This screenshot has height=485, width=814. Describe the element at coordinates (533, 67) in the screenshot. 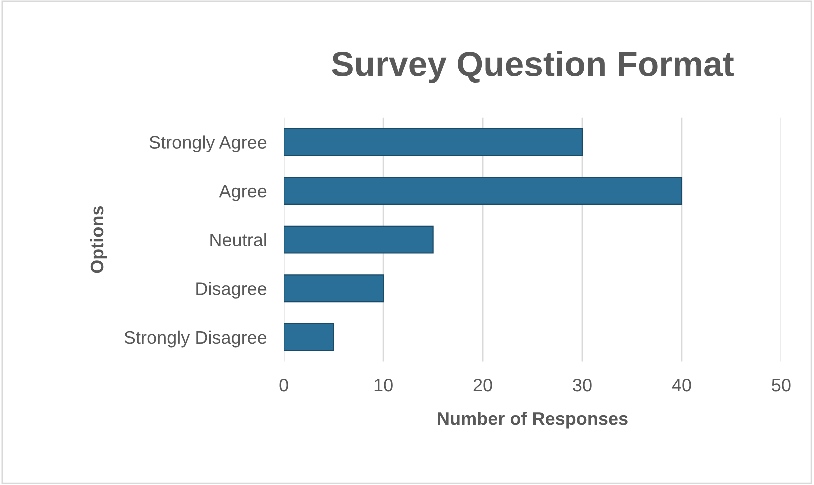

I see `chart-title: Survey Question Format` at that location.